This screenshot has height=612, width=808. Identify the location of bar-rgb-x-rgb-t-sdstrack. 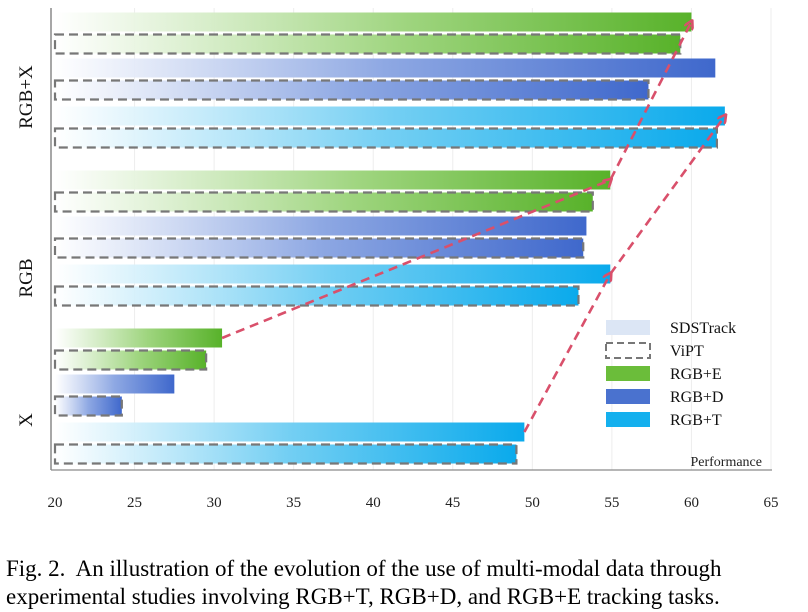
(390, 116).